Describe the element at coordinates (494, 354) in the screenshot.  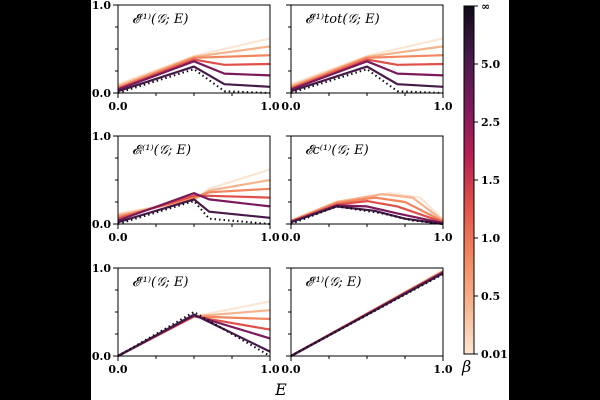
I see `colorbar-tick-label: 0.01` at that location.